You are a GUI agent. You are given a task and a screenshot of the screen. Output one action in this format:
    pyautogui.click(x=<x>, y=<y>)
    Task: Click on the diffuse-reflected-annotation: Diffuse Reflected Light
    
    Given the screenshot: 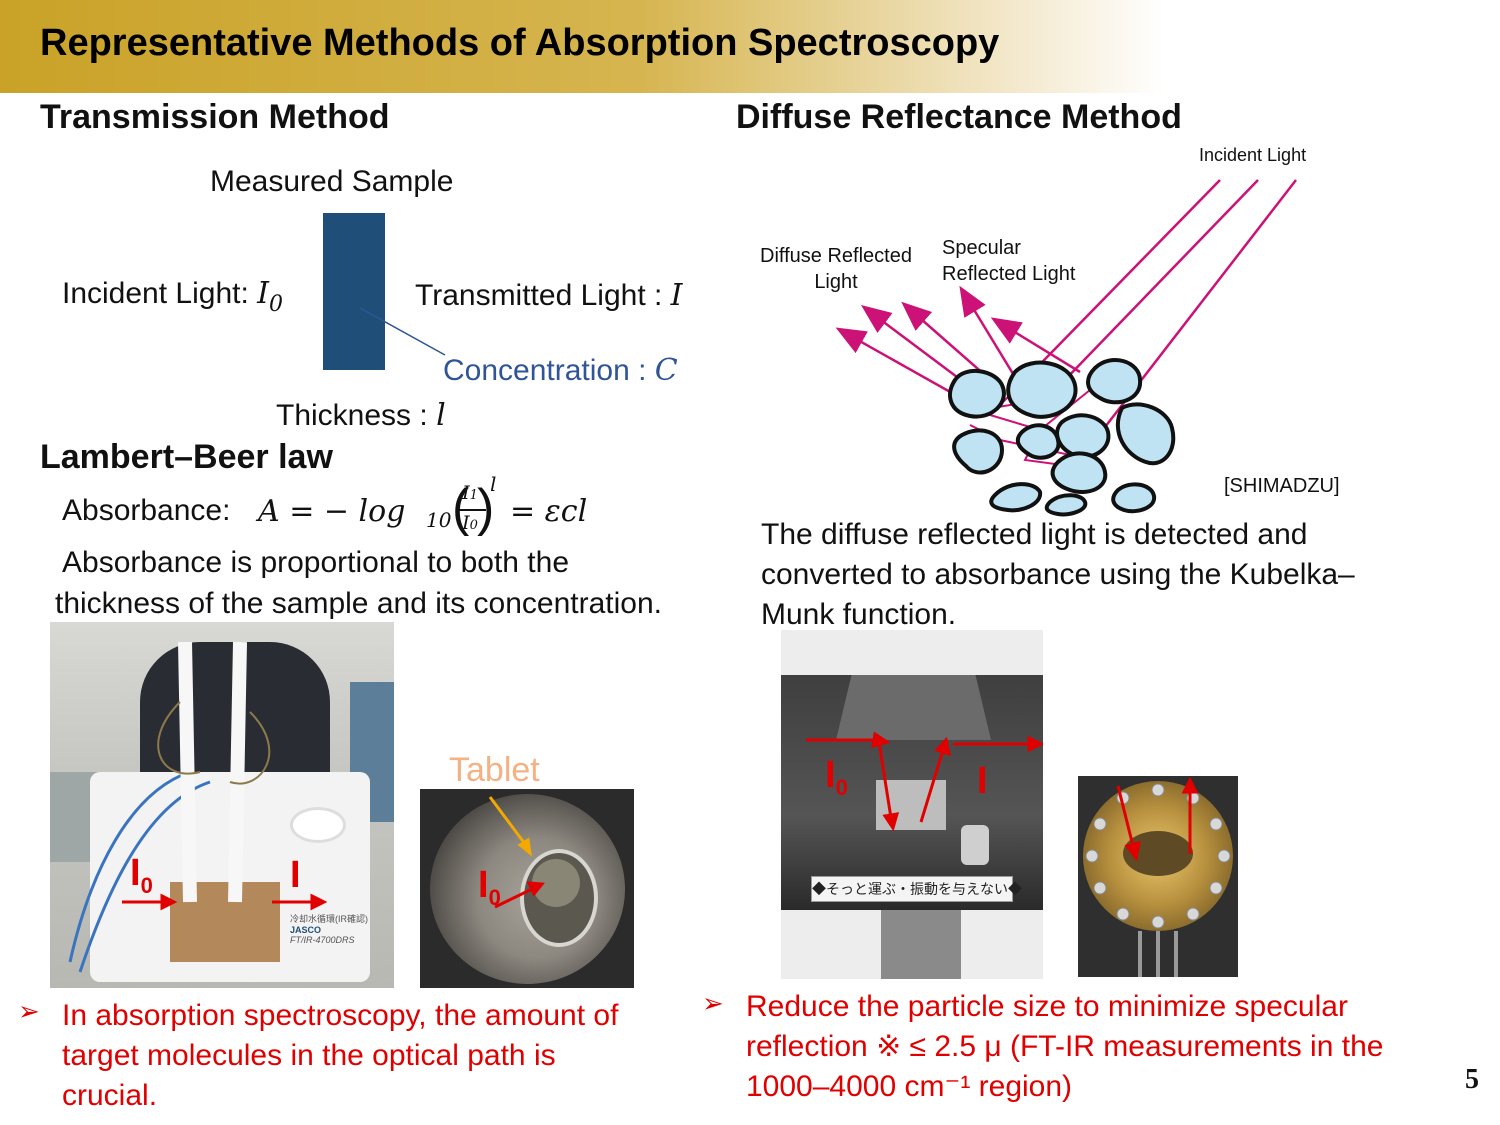 What is the action you would take?
    pyautogui.click(x=836, y=269)
    